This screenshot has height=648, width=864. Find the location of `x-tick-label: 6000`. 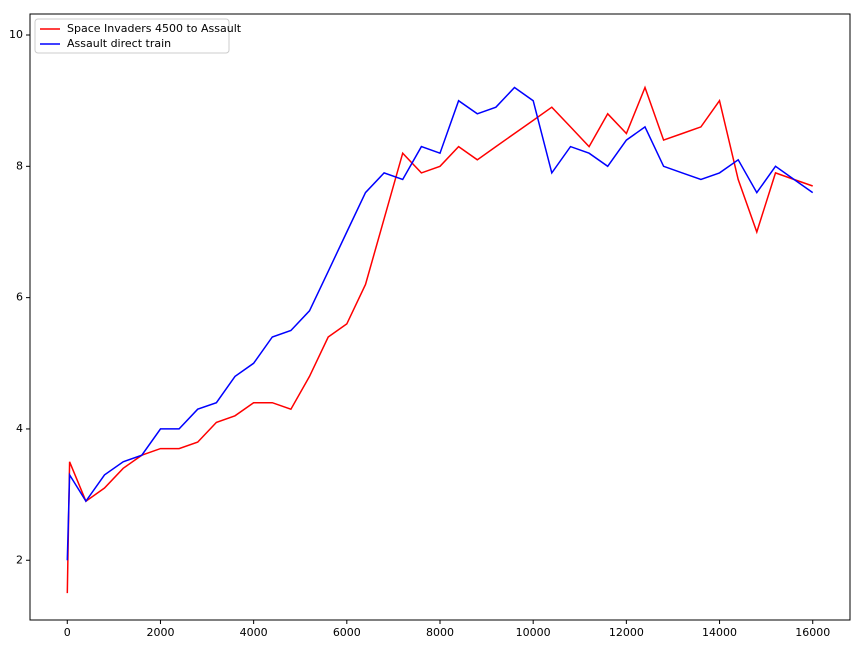

x-tick-label: 6000 is located at coordinates (347, 632).